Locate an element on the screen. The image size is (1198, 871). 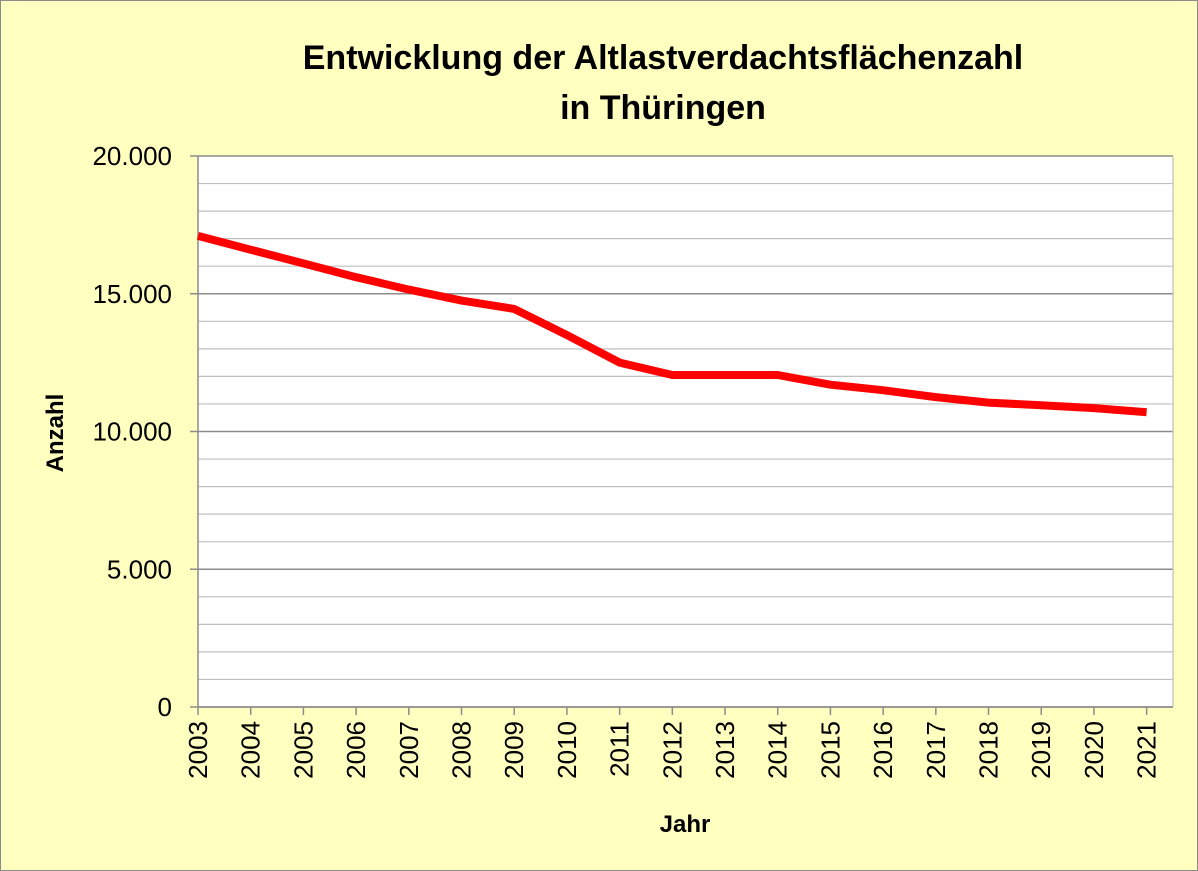
x-tick-label: 2003 is located at coordinates (198, 750).